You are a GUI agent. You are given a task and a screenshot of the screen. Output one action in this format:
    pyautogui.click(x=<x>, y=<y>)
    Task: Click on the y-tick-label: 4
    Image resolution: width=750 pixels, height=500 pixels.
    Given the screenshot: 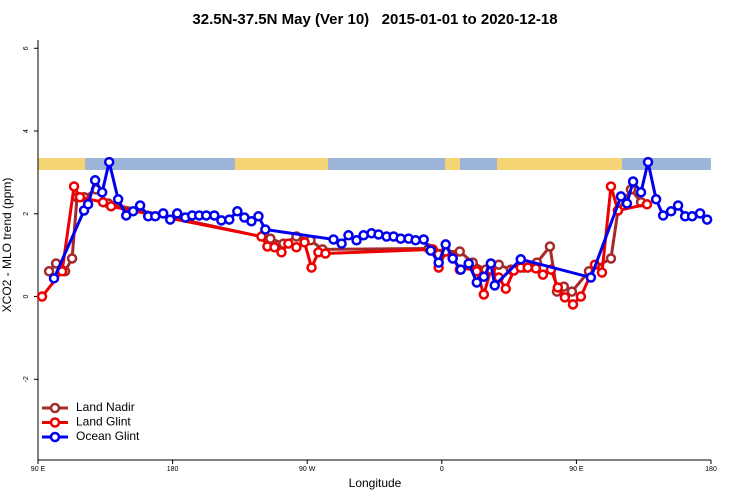 What is the action you would take?
    pyautogui.click(x=26, y=131)
    